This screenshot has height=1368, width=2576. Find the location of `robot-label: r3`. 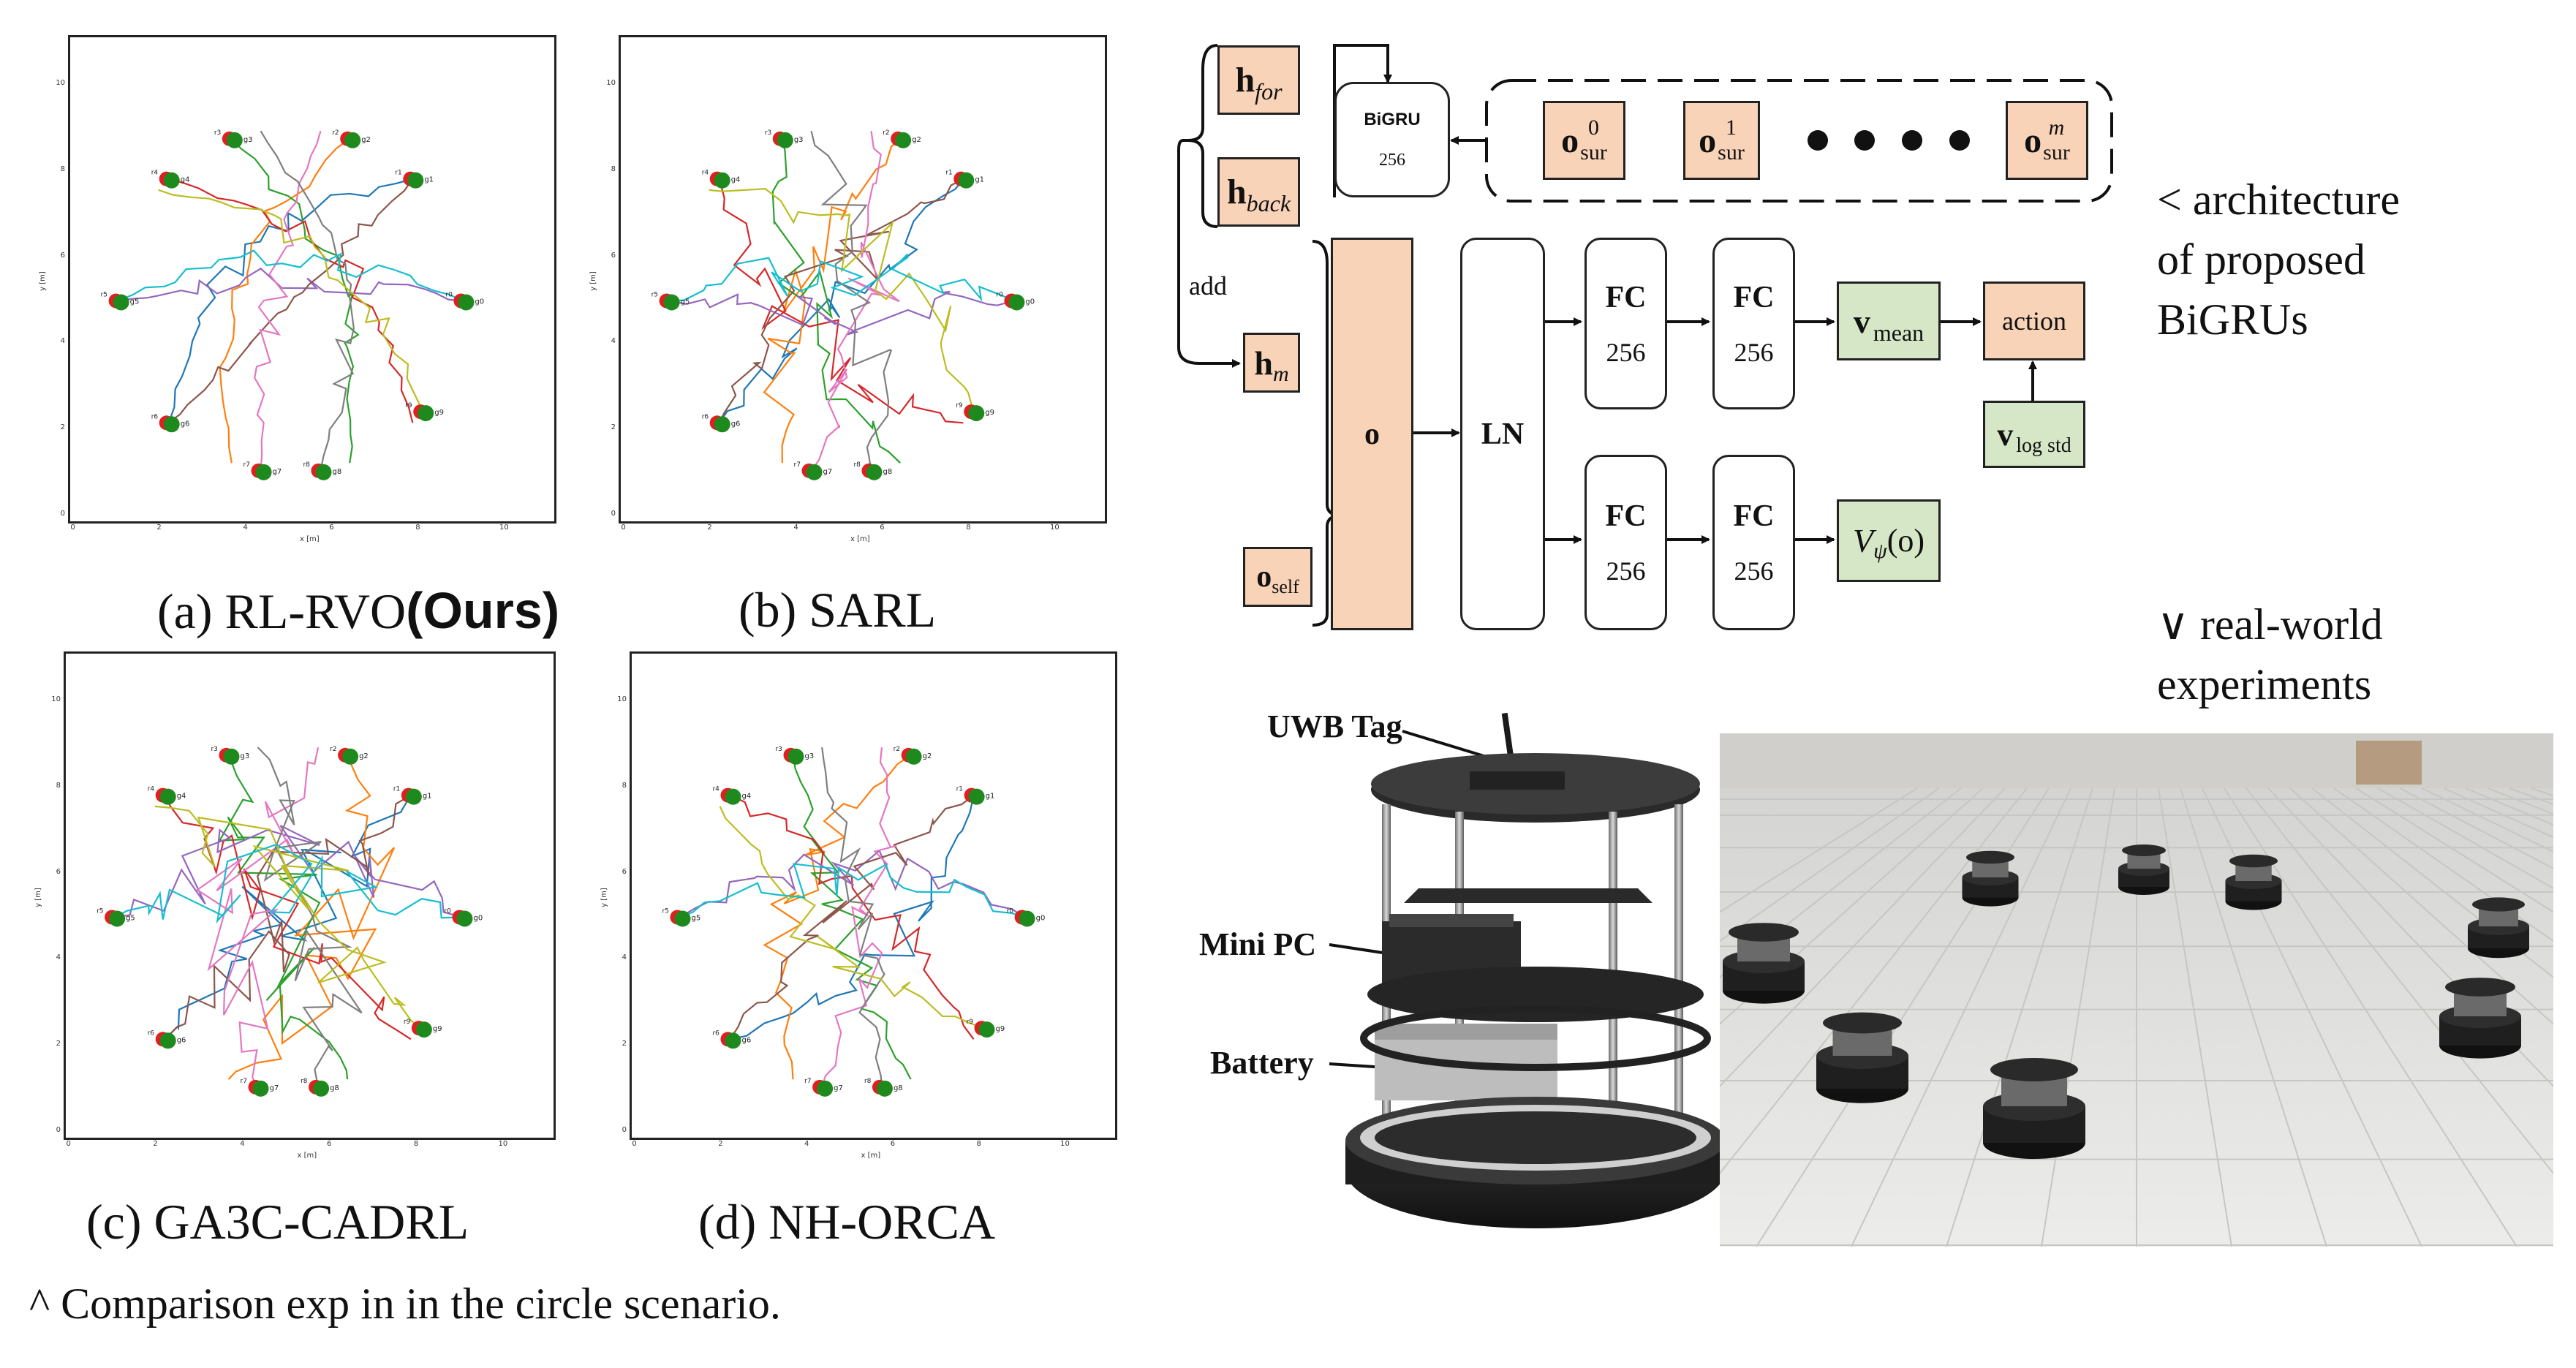

robot-label: r3 is located at coordinates (218, 133).